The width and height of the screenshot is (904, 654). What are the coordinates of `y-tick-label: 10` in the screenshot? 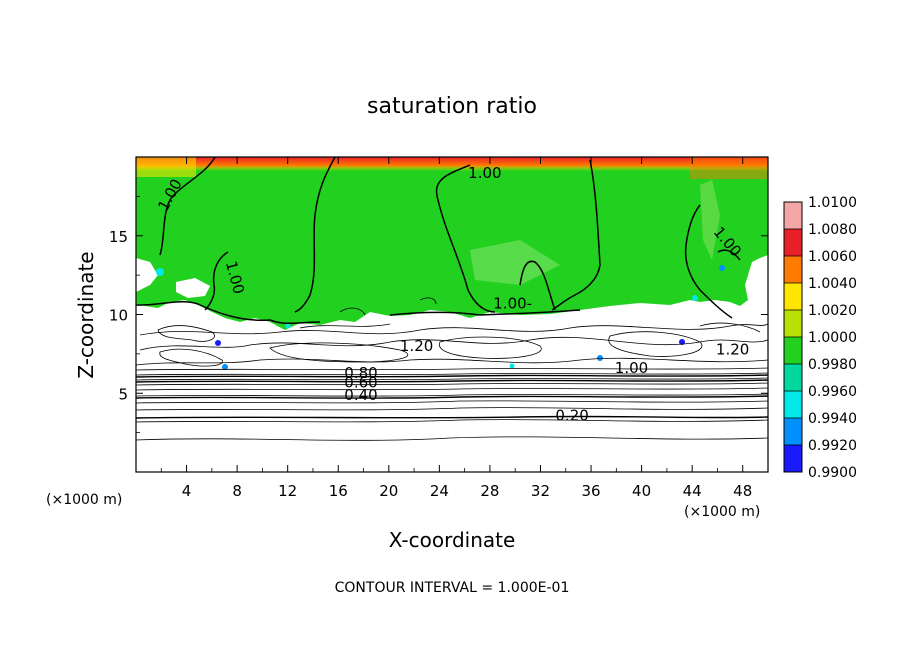 It's located at (118, 316).